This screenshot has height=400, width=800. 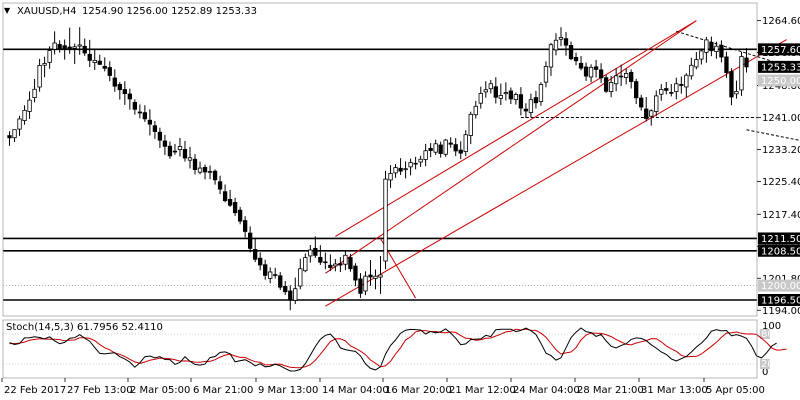 I want to click on header-arrow: ▼, so click(x=7, y=10).